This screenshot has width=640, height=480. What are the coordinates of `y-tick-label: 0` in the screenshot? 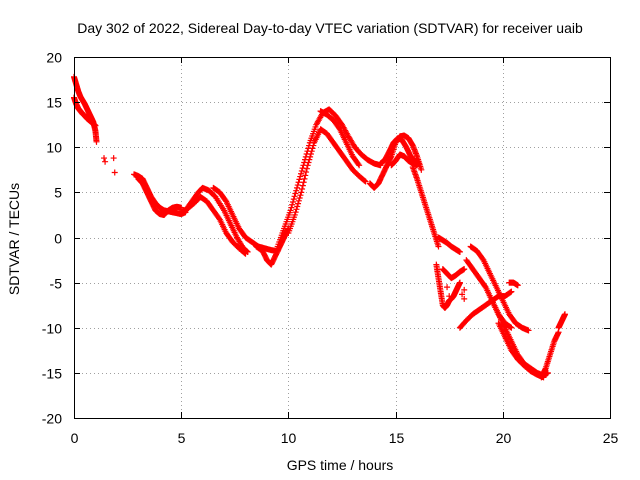 It's located at (58, 239).